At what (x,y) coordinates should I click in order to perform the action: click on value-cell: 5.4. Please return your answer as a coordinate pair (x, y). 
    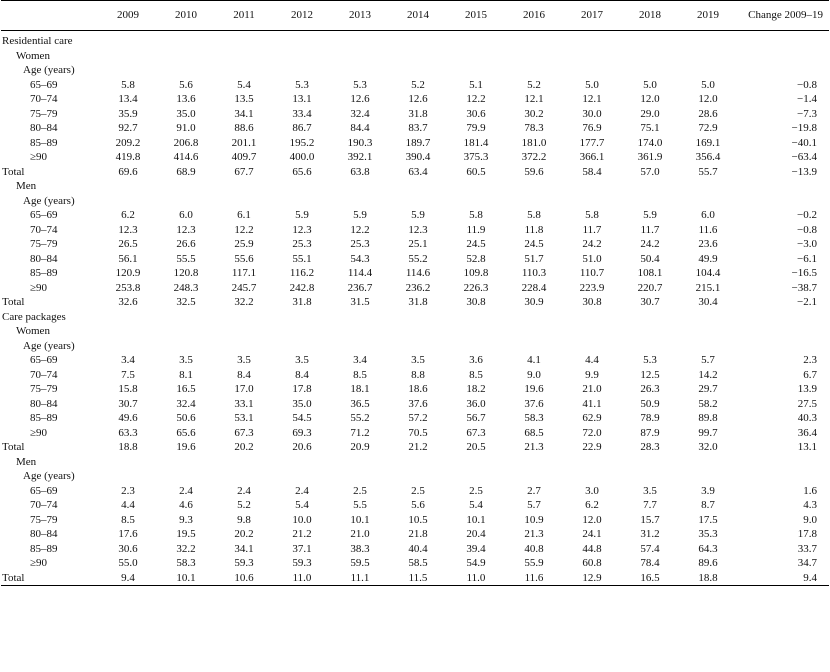
    Looking at the image, I should click on (244, 84).